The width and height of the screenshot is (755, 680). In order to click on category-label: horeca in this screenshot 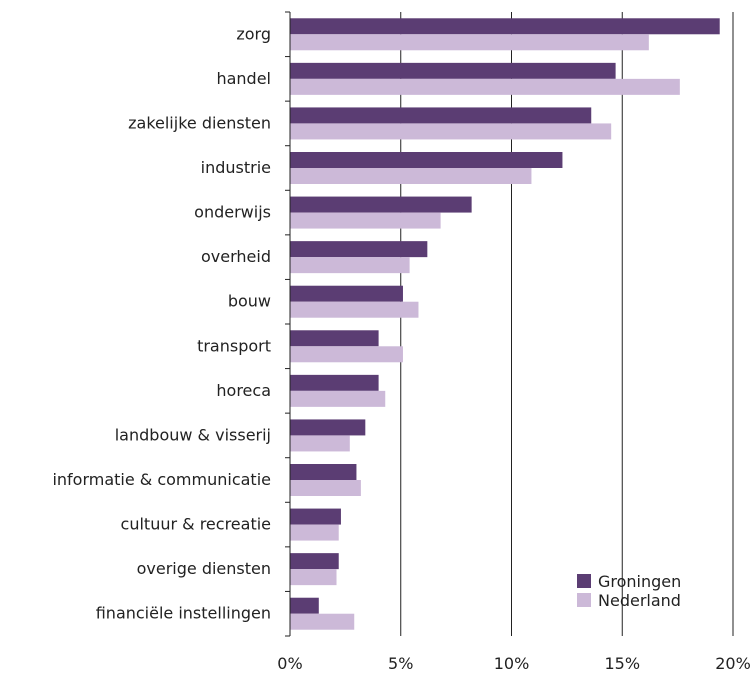, I will do `click(243, 390)`.